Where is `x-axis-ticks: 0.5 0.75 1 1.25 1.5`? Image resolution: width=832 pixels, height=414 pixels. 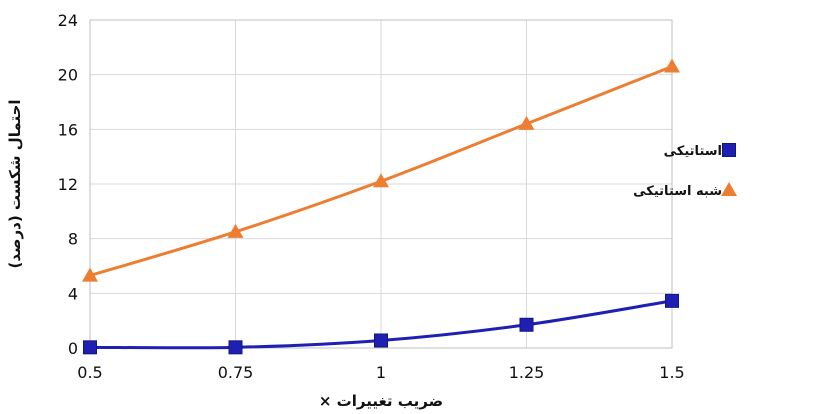
x-axis-ticks: 0.5 0.75 1 1.25 1.5 is located at coordinates (380, 372).